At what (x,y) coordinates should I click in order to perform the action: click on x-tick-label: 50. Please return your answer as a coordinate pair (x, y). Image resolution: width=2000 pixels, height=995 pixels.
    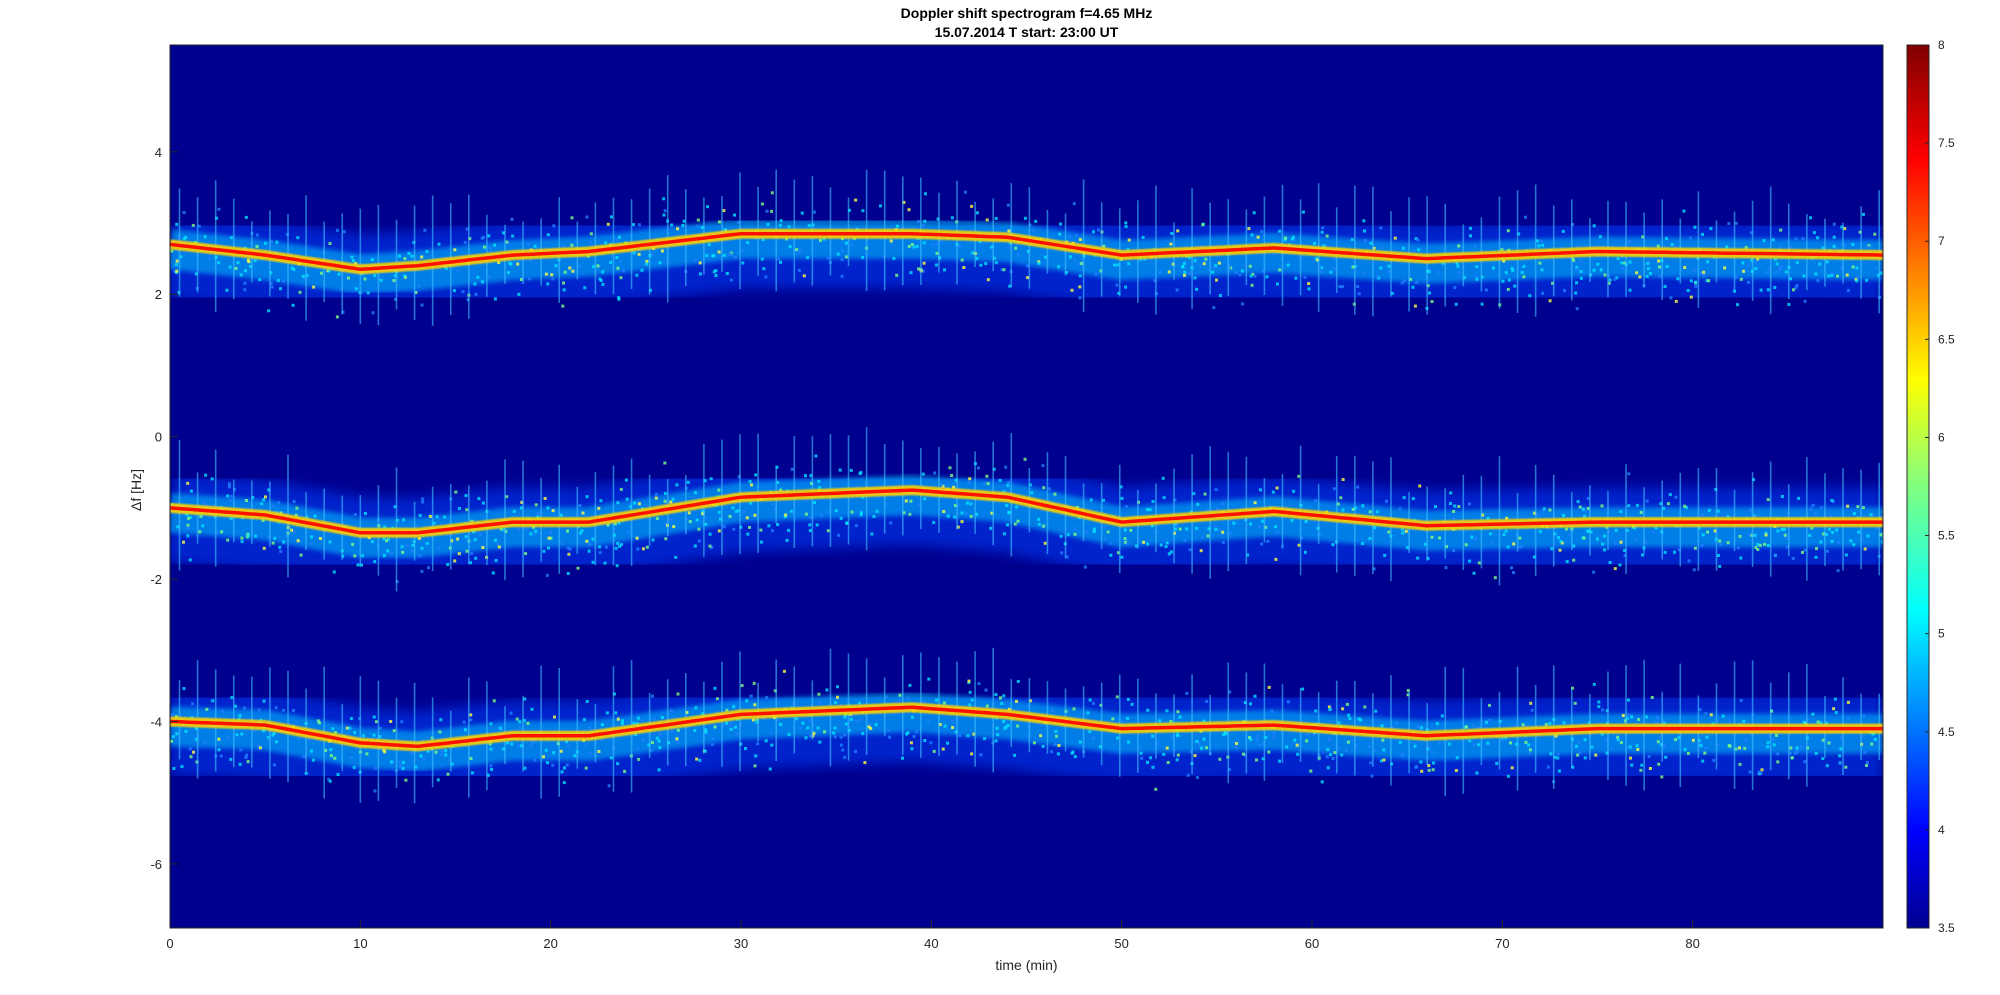
    Looking at the image, I should click on (1121, 943).